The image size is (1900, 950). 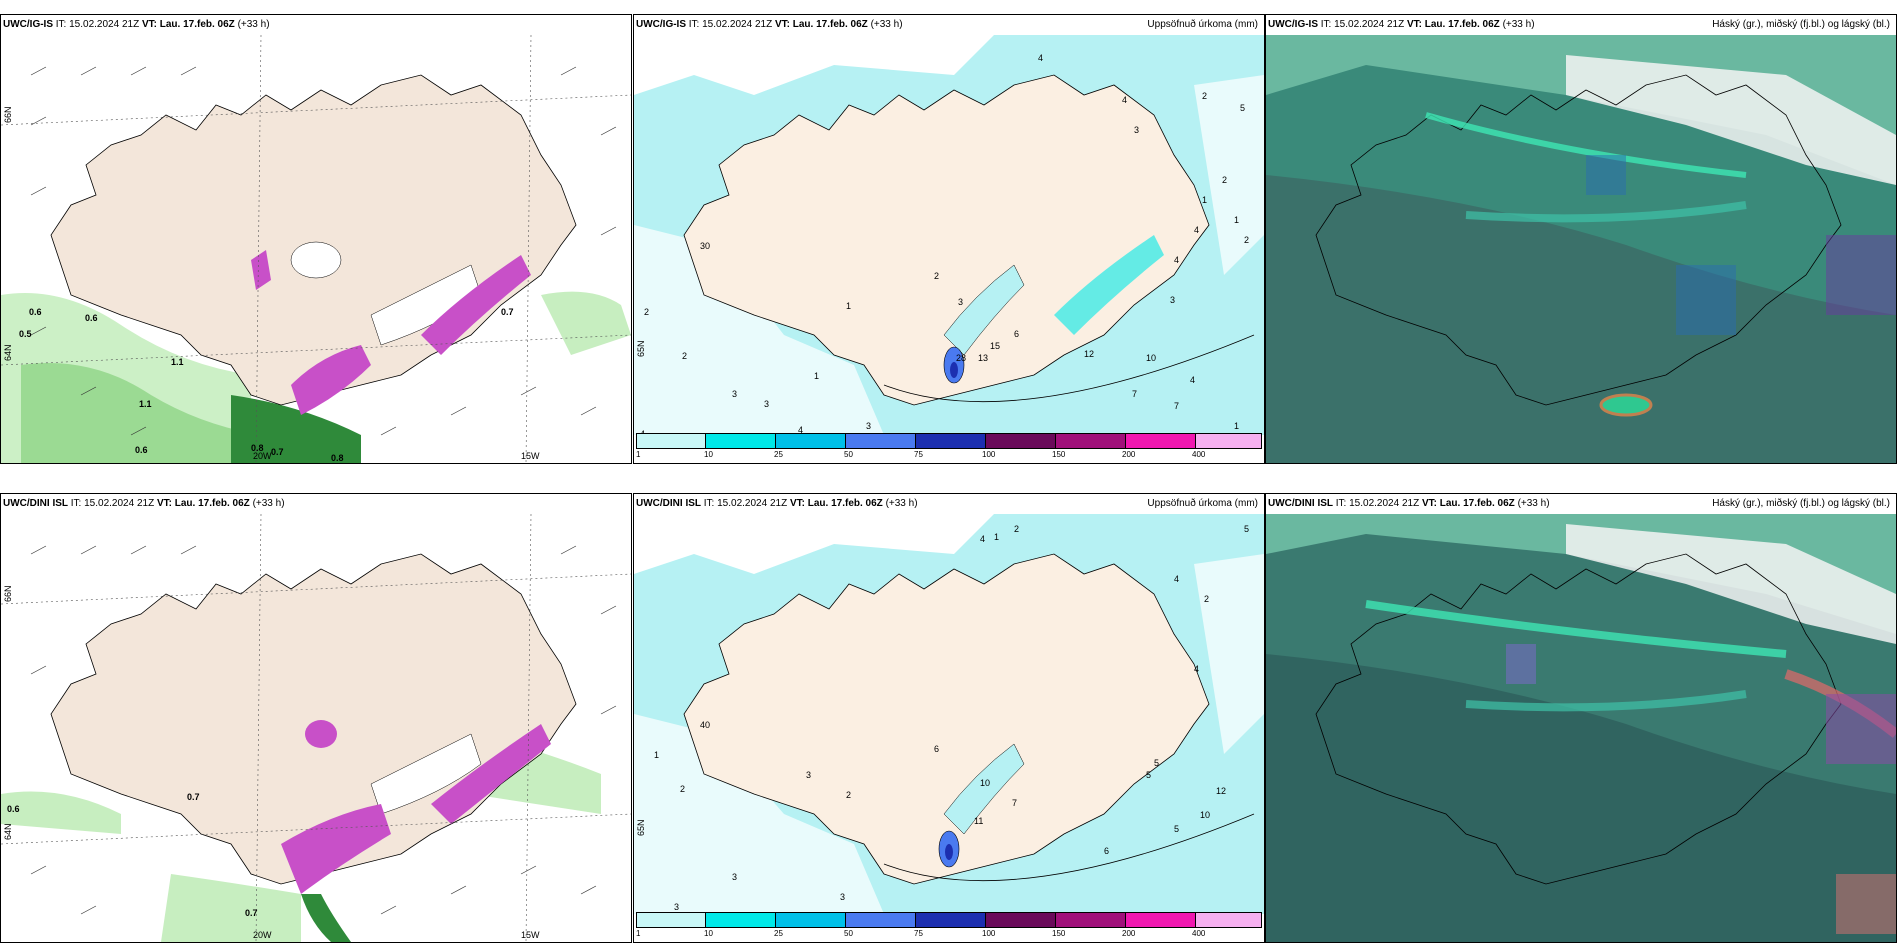 I want to click on wind-map: 0.6 0.6 0.5 1.1 0.6 0.8 0.7 0.8 1.1 0.7, so click(x=316, y=249).